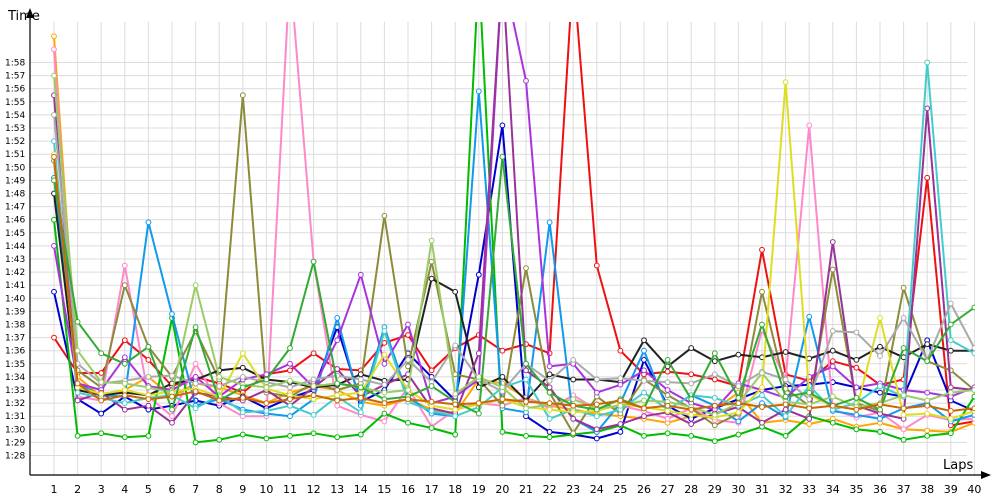  What do you see at coordinates (15, 181) in the screenshot?
I see `y-tick-label: 1:49` at bounding box center [15, 181].